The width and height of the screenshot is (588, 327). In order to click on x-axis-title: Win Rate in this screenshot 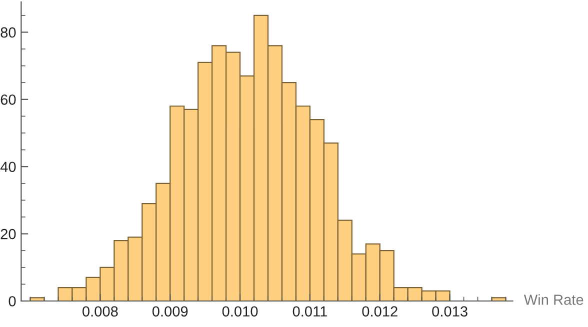, I will do `click(554, 299)`.